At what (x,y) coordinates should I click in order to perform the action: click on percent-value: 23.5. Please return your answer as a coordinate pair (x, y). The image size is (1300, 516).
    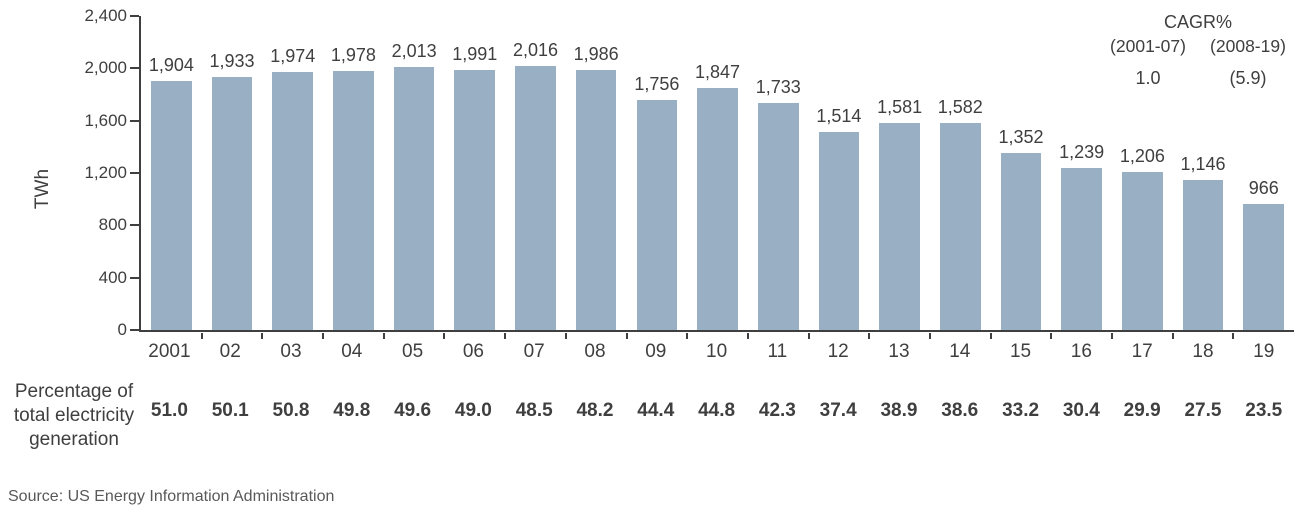
    Looking at the image, I should click on (1264, 410).